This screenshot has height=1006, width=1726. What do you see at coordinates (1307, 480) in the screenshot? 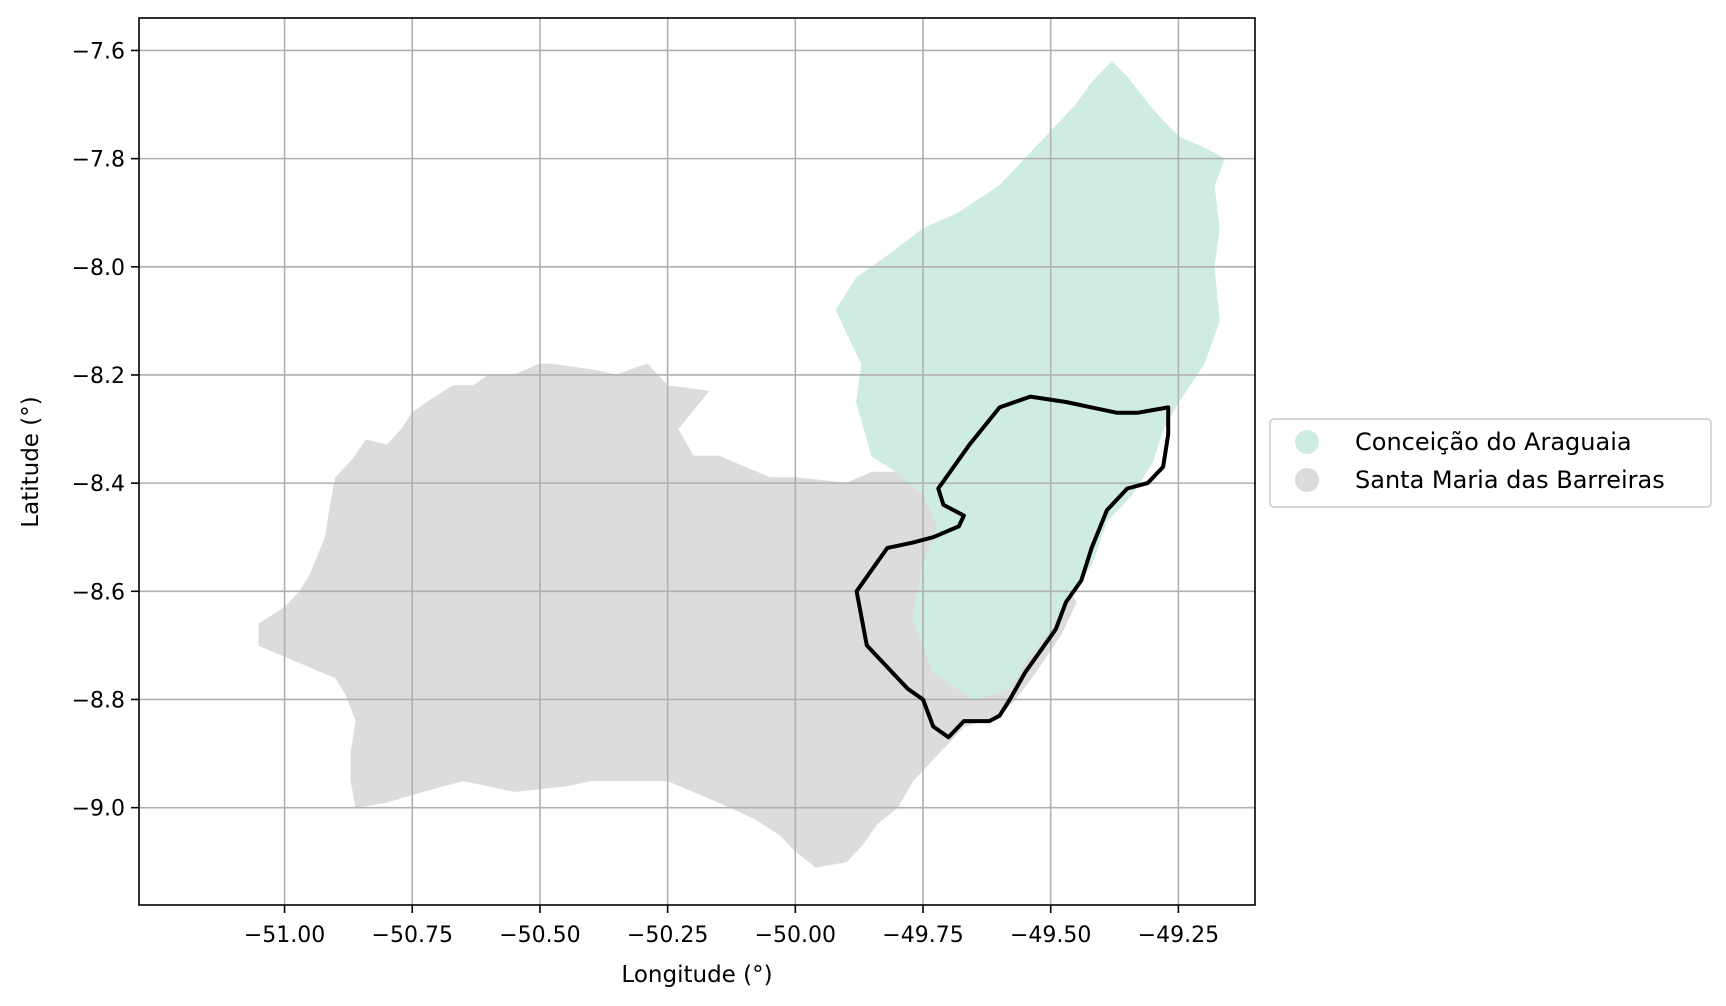
I see `legend-marker-santa-maria` at bounding box center [1307, 480].